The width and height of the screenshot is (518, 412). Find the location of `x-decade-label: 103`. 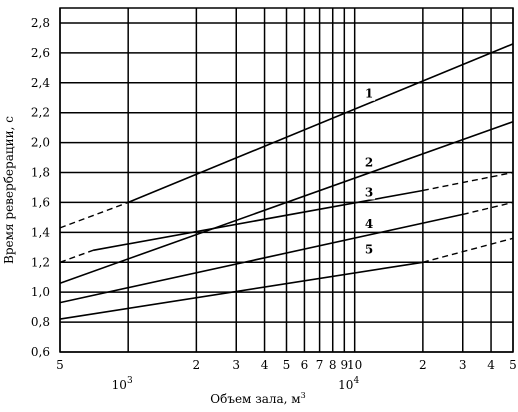

x-decade-label: 103 is located at coordinates (122, 384).